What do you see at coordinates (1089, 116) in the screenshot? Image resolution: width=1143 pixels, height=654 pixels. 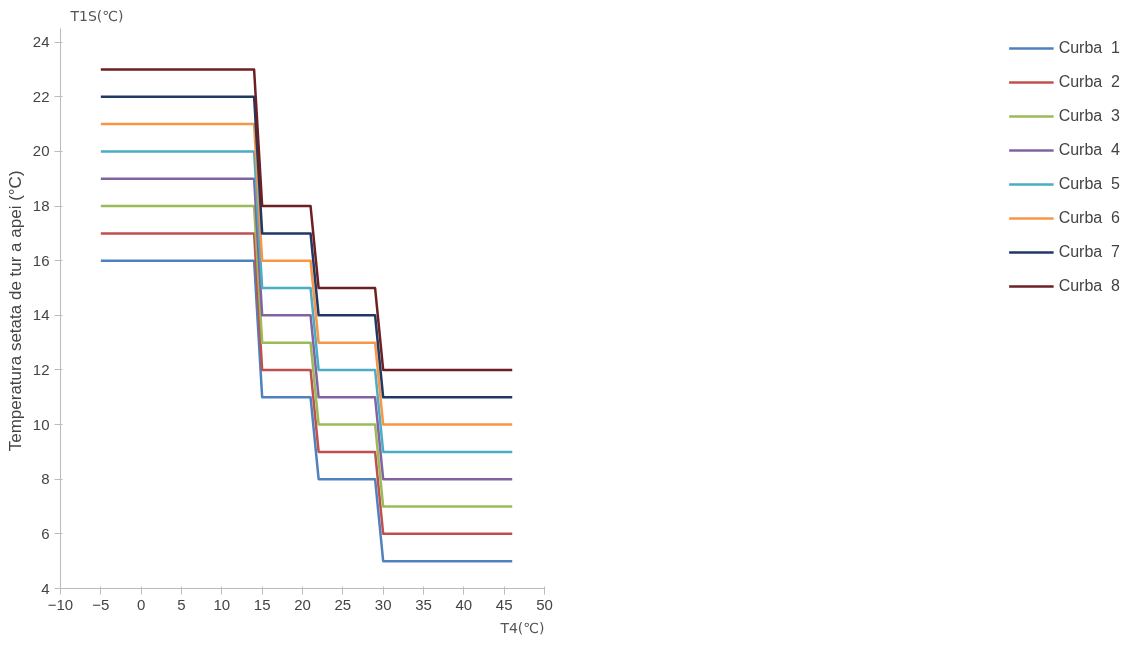 I see `legend-label: Curba 3` at bounding box center [1089, 116].